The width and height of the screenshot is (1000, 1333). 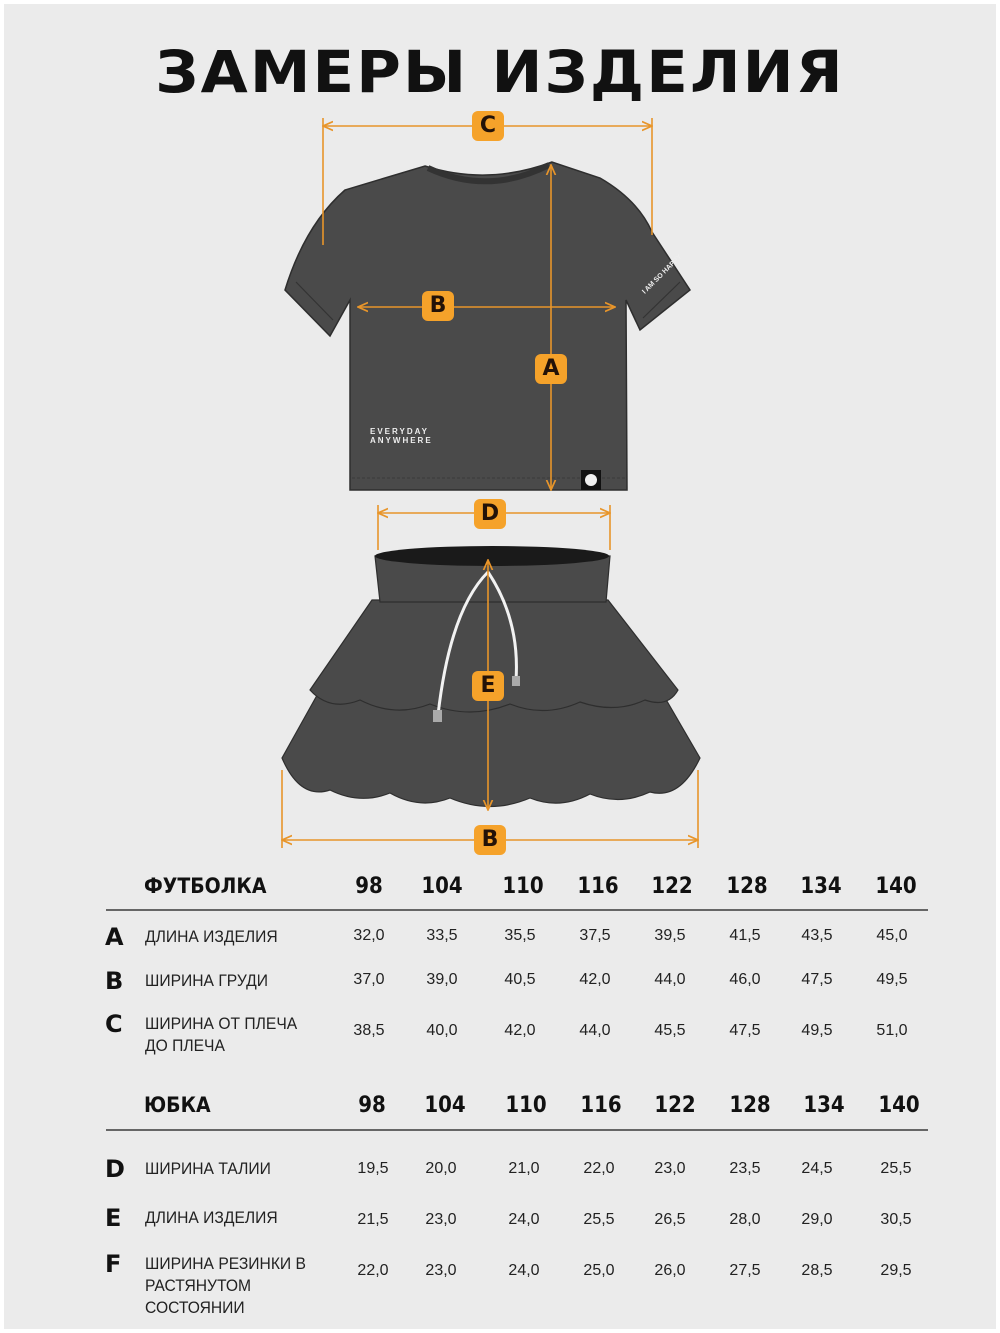 What do you see at coordinates (114, 1024) in the screenshot?
I see `row-letter: C` at bounding box center [114, 1024].